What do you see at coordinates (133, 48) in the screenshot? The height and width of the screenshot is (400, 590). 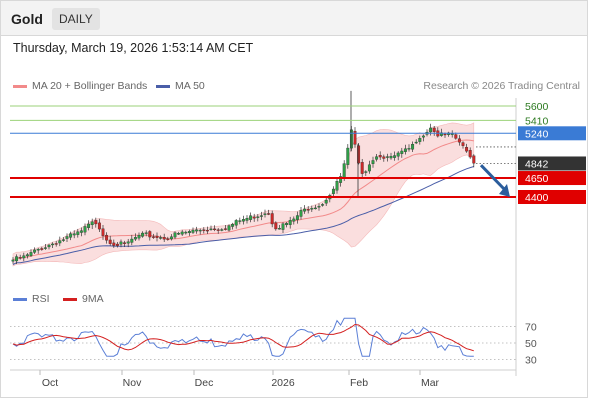 I see `chart-timestamp: Thursday, March 19, 2026 1:53:14 AM CET` at bounding box center [133, 48].